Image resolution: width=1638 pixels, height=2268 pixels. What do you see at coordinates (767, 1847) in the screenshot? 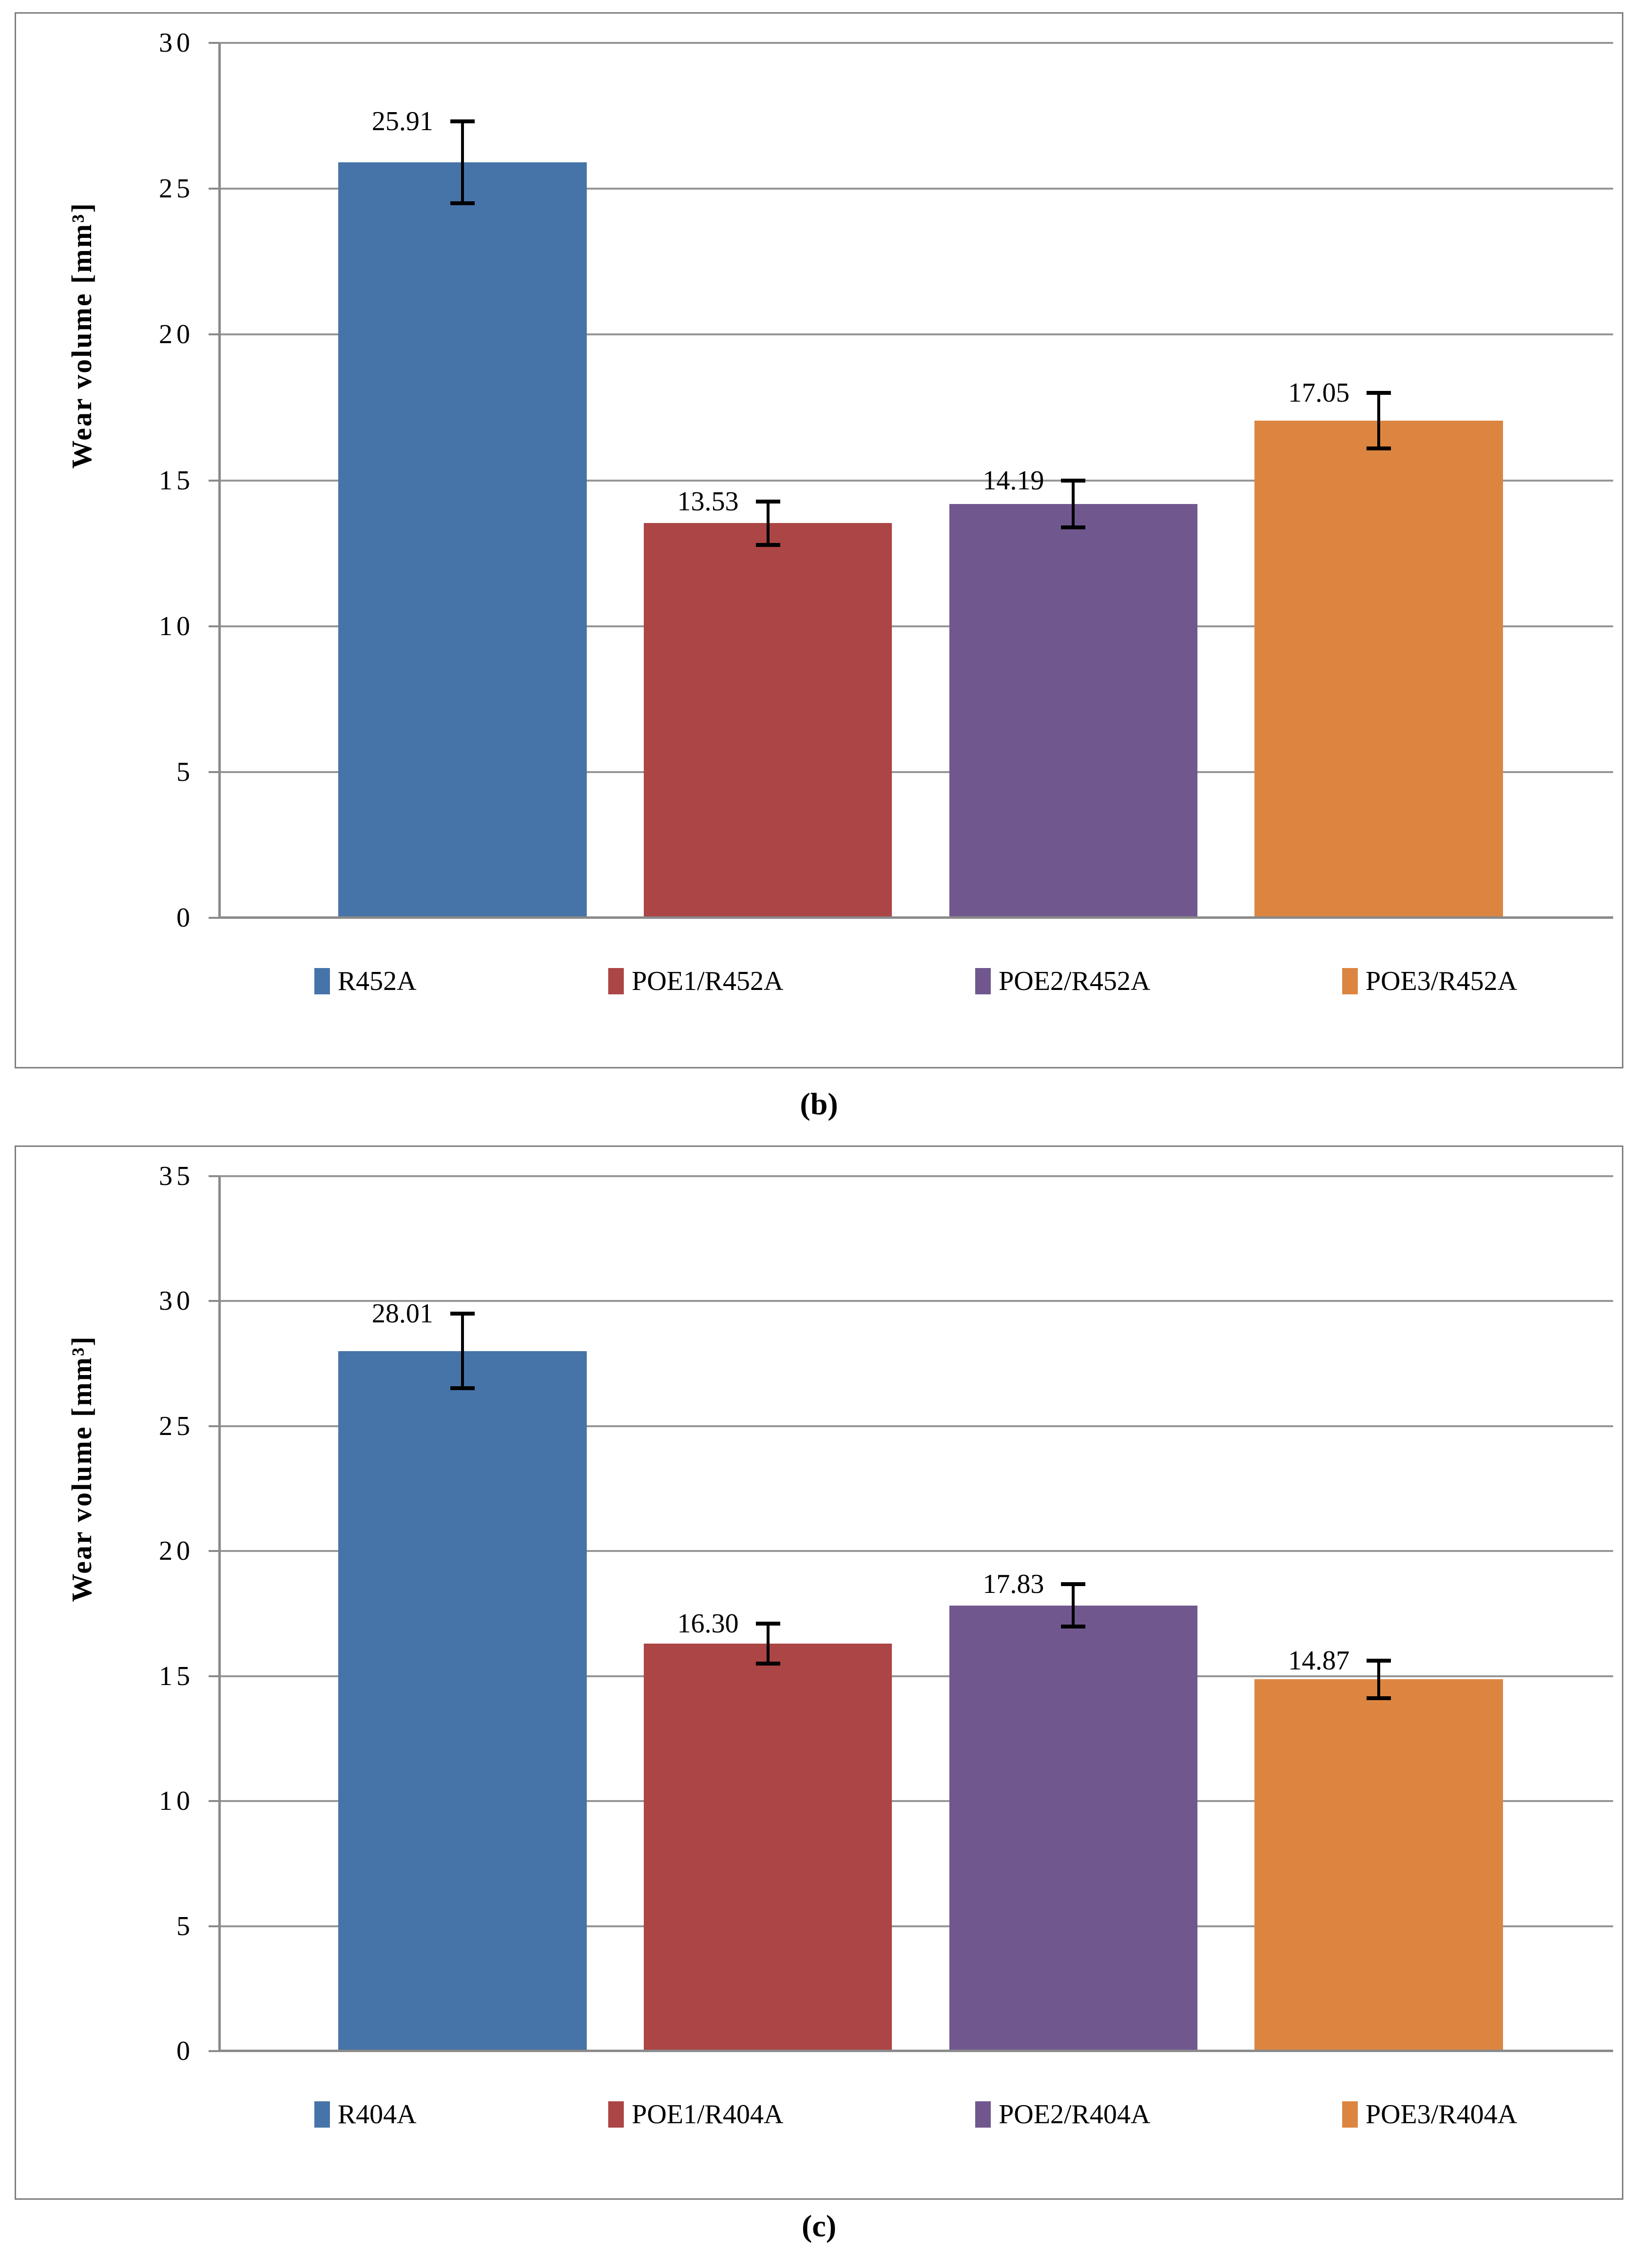
I see `bar-poe1-r404a` at bounding box center [767, 1847].